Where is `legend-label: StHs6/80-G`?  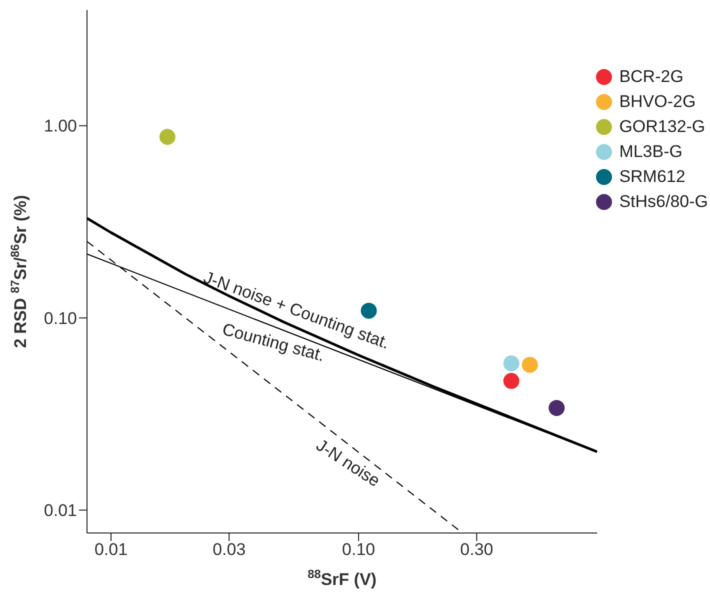
legend-label: StHs6/80-G is located at coordinates (663, 202).